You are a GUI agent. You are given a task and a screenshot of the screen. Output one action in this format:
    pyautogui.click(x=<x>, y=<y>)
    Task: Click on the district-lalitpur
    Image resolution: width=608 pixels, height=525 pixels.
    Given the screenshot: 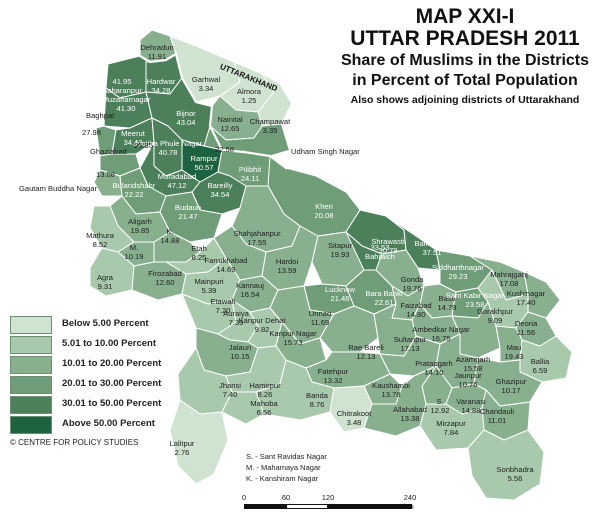 What is the action you would take?
    pyautogui.click(x=199, y=442)
    